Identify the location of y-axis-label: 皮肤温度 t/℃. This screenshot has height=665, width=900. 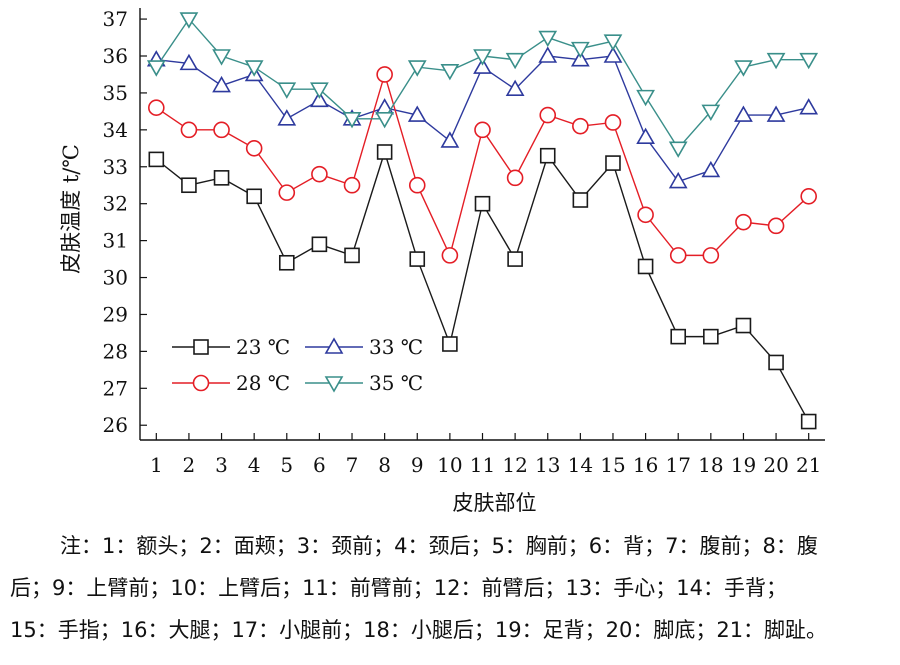
(71, 209).